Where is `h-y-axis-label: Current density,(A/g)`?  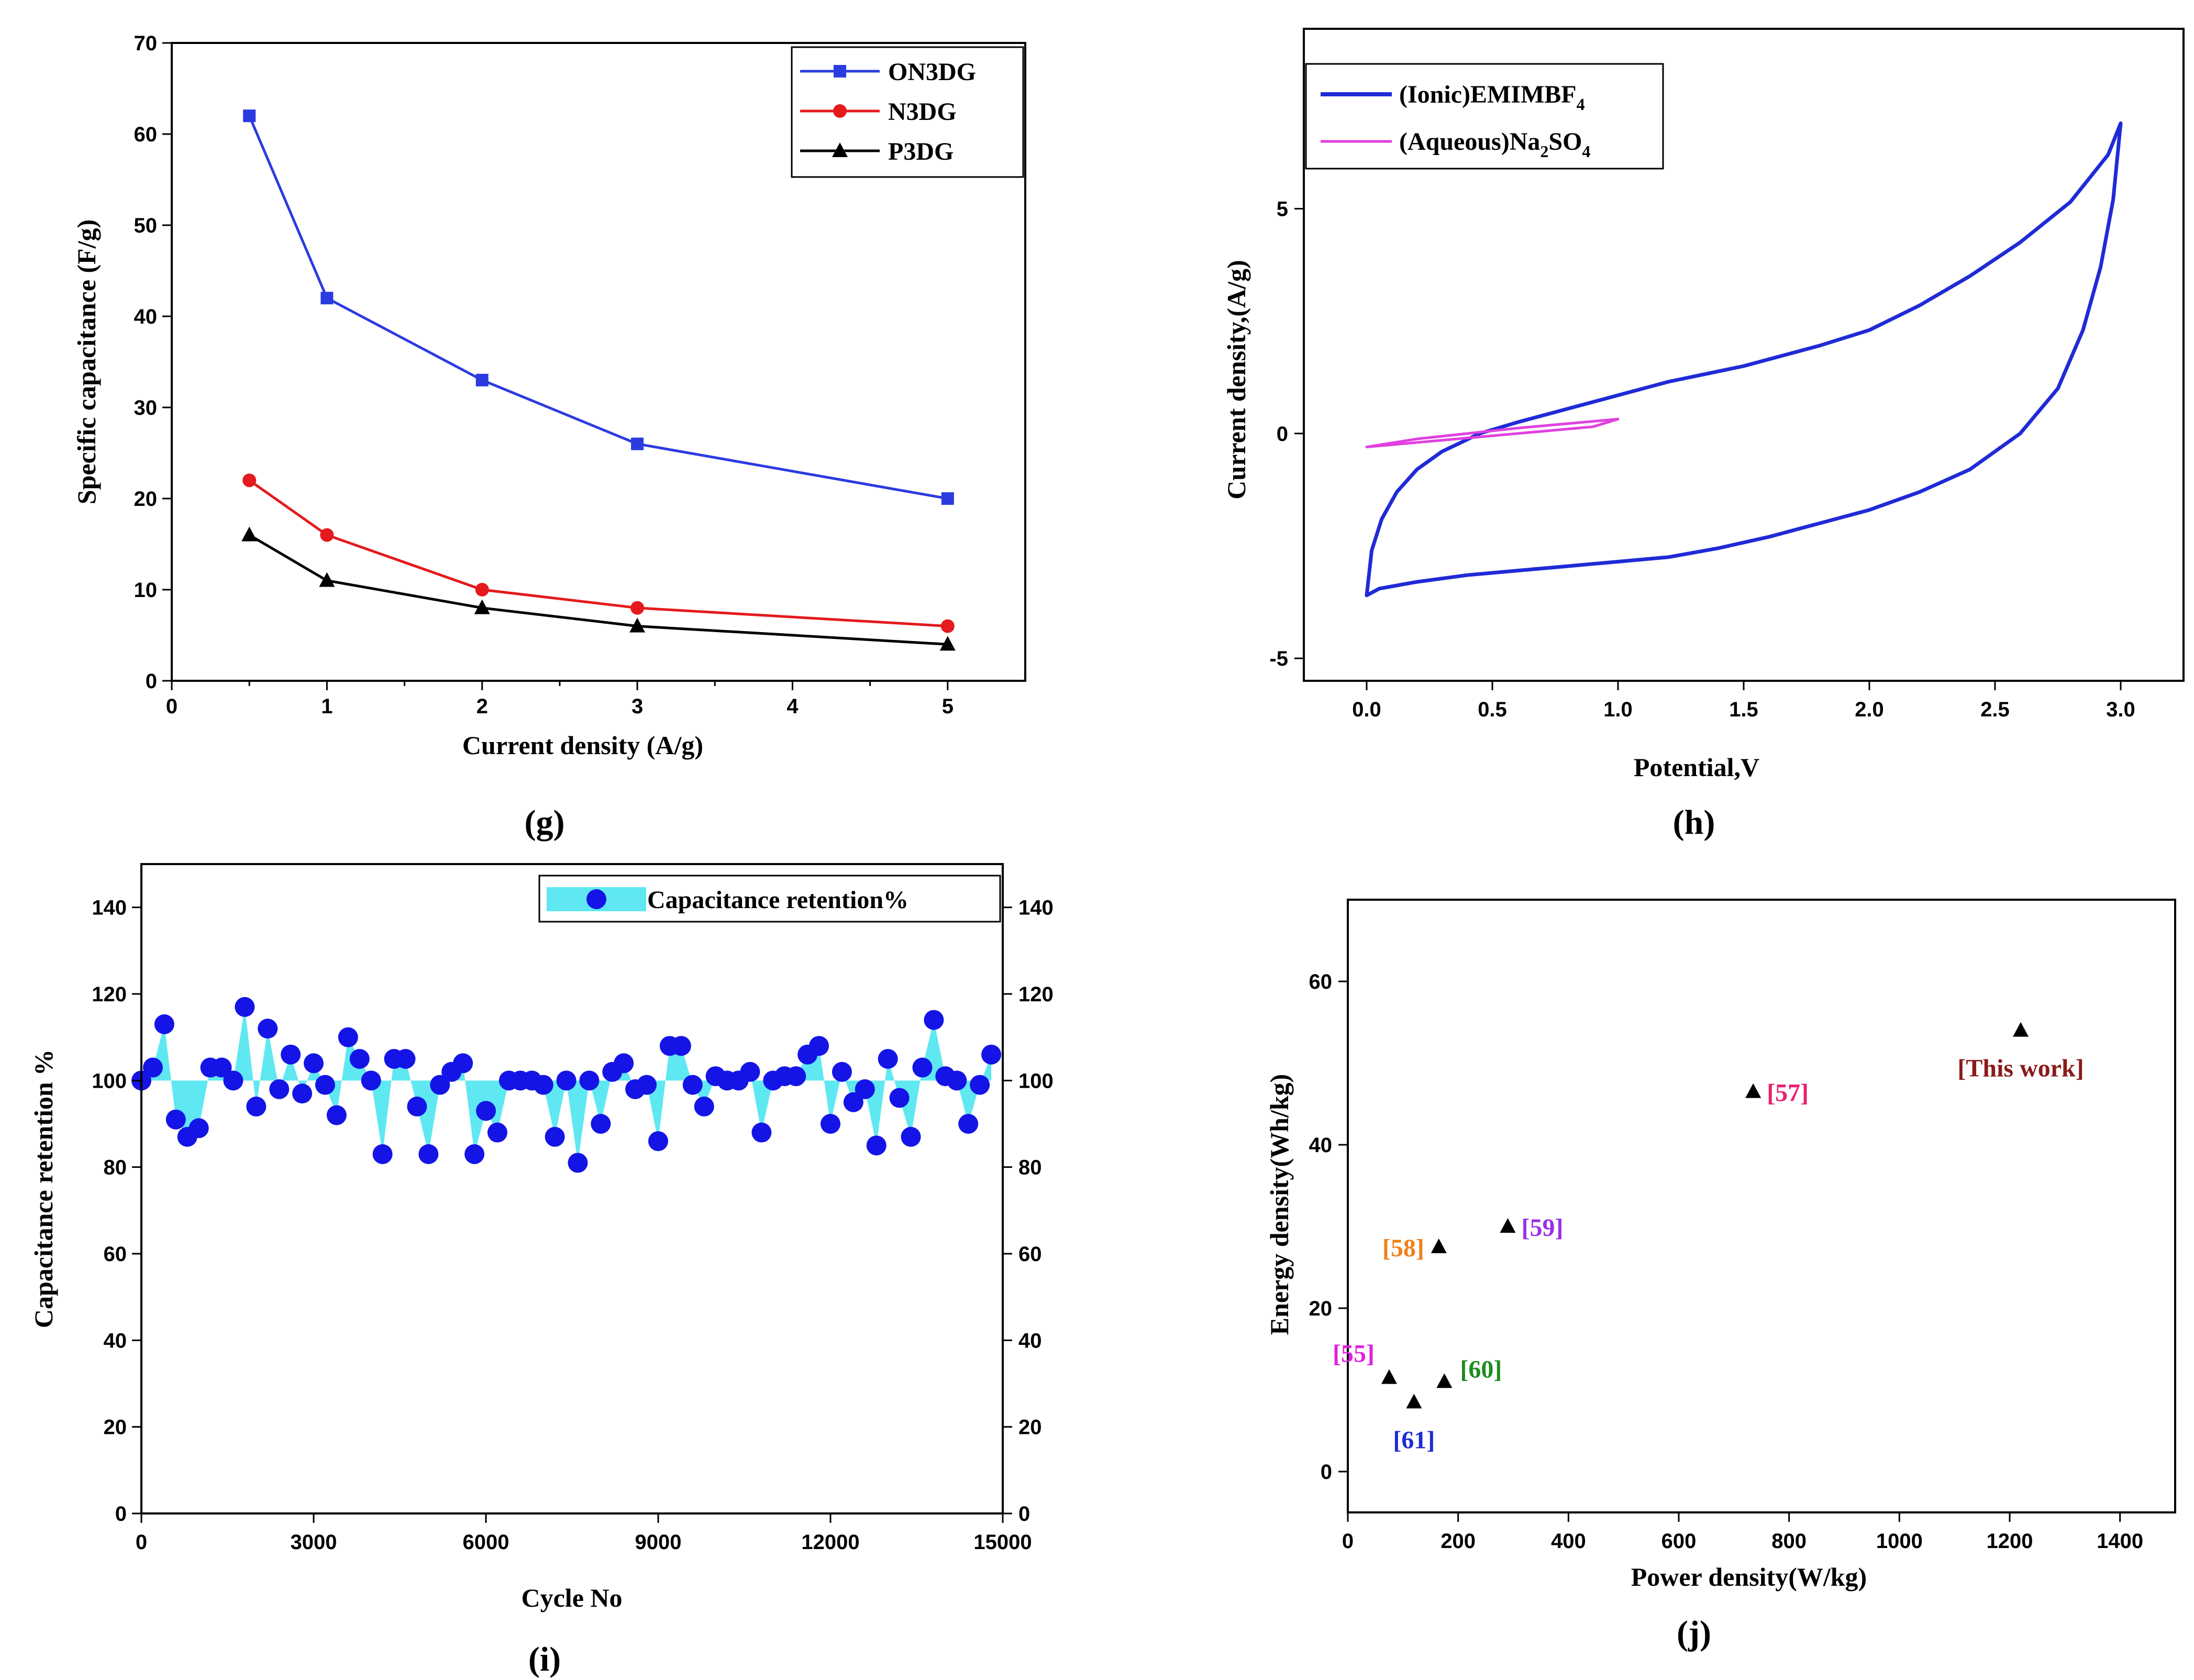 h-y-axis-label: Current density,(A/g) is located at coordinates (1236, 379).